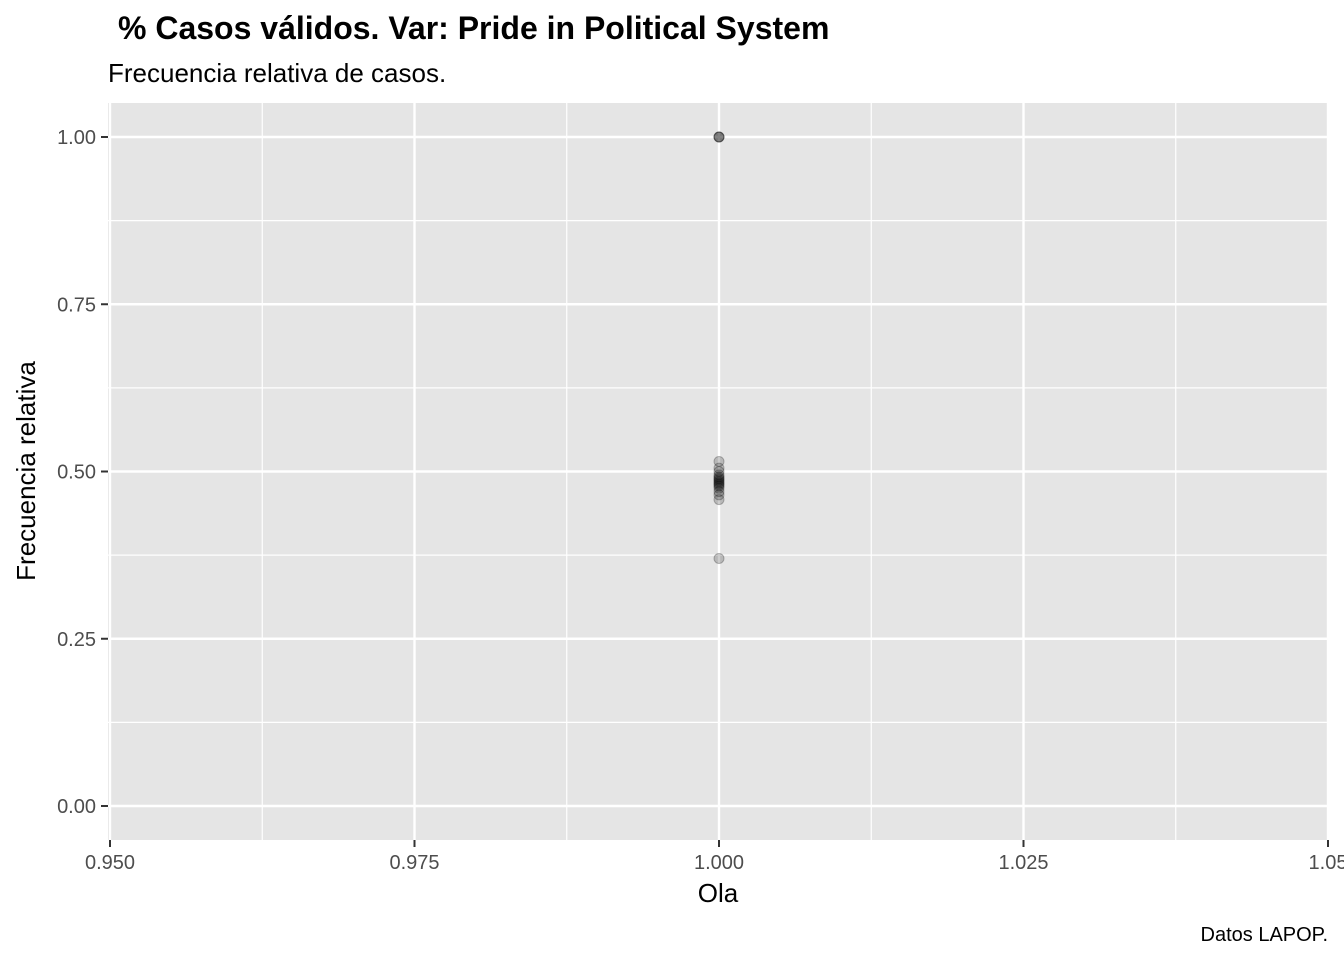 The width and height of the screenshot is (1344, 960). I want to click on data-points, so click(719, 347).